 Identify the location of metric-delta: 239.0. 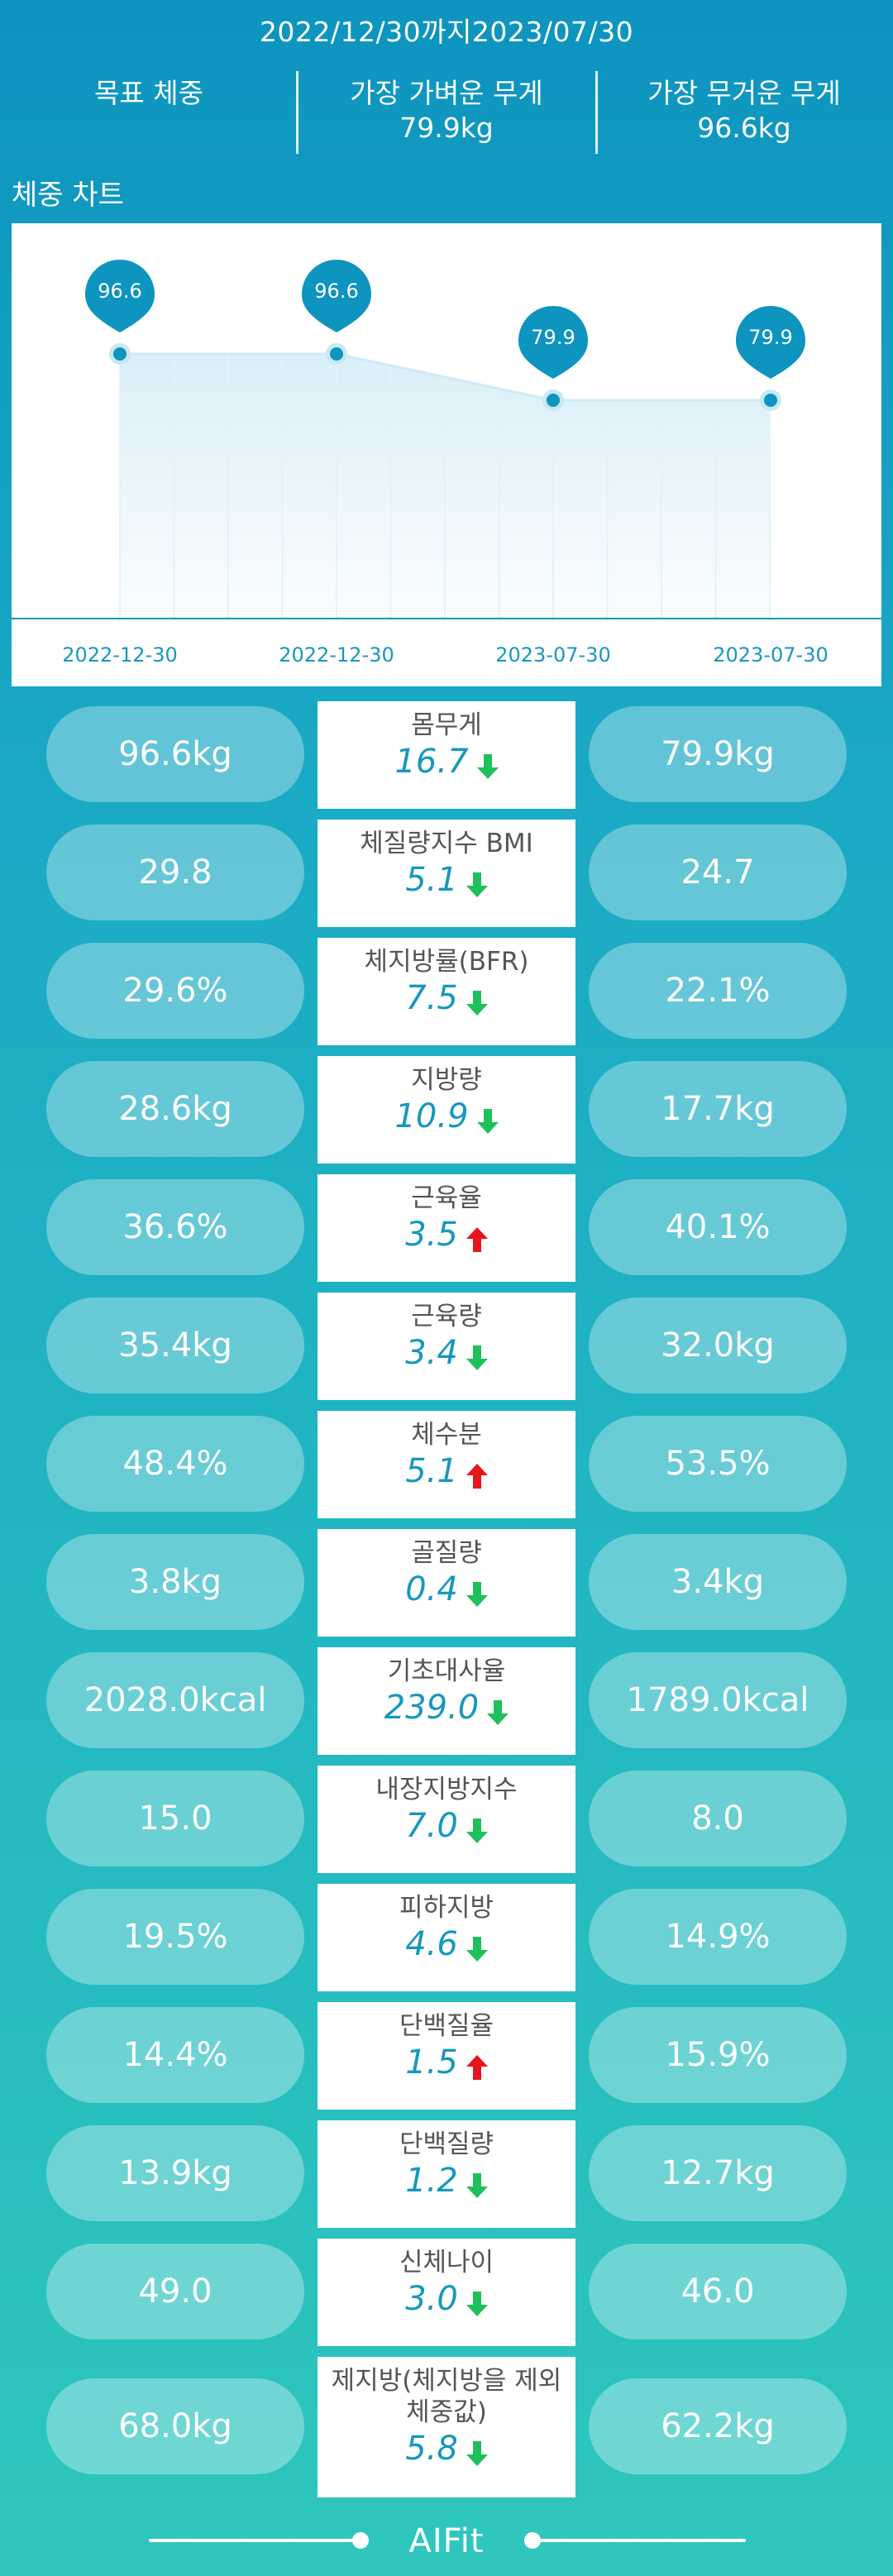
(446, 1707).